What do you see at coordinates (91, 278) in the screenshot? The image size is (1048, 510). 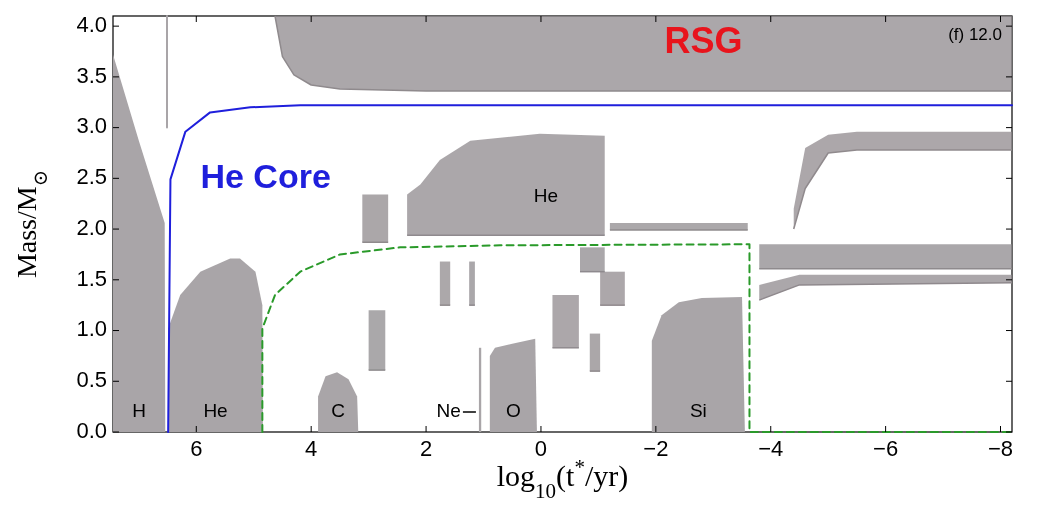 I see `y-tick-label: 1.5` at bounding box center [91, 278].